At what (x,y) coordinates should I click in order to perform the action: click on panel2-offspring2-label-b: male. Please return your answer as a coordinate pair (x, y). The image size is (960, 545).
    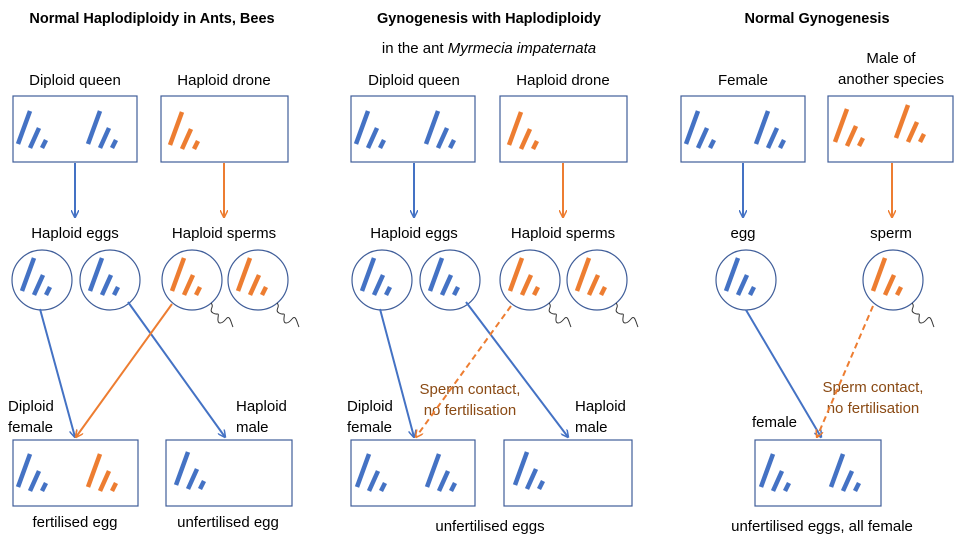
    Looking at the image, I should click on (591, 427).